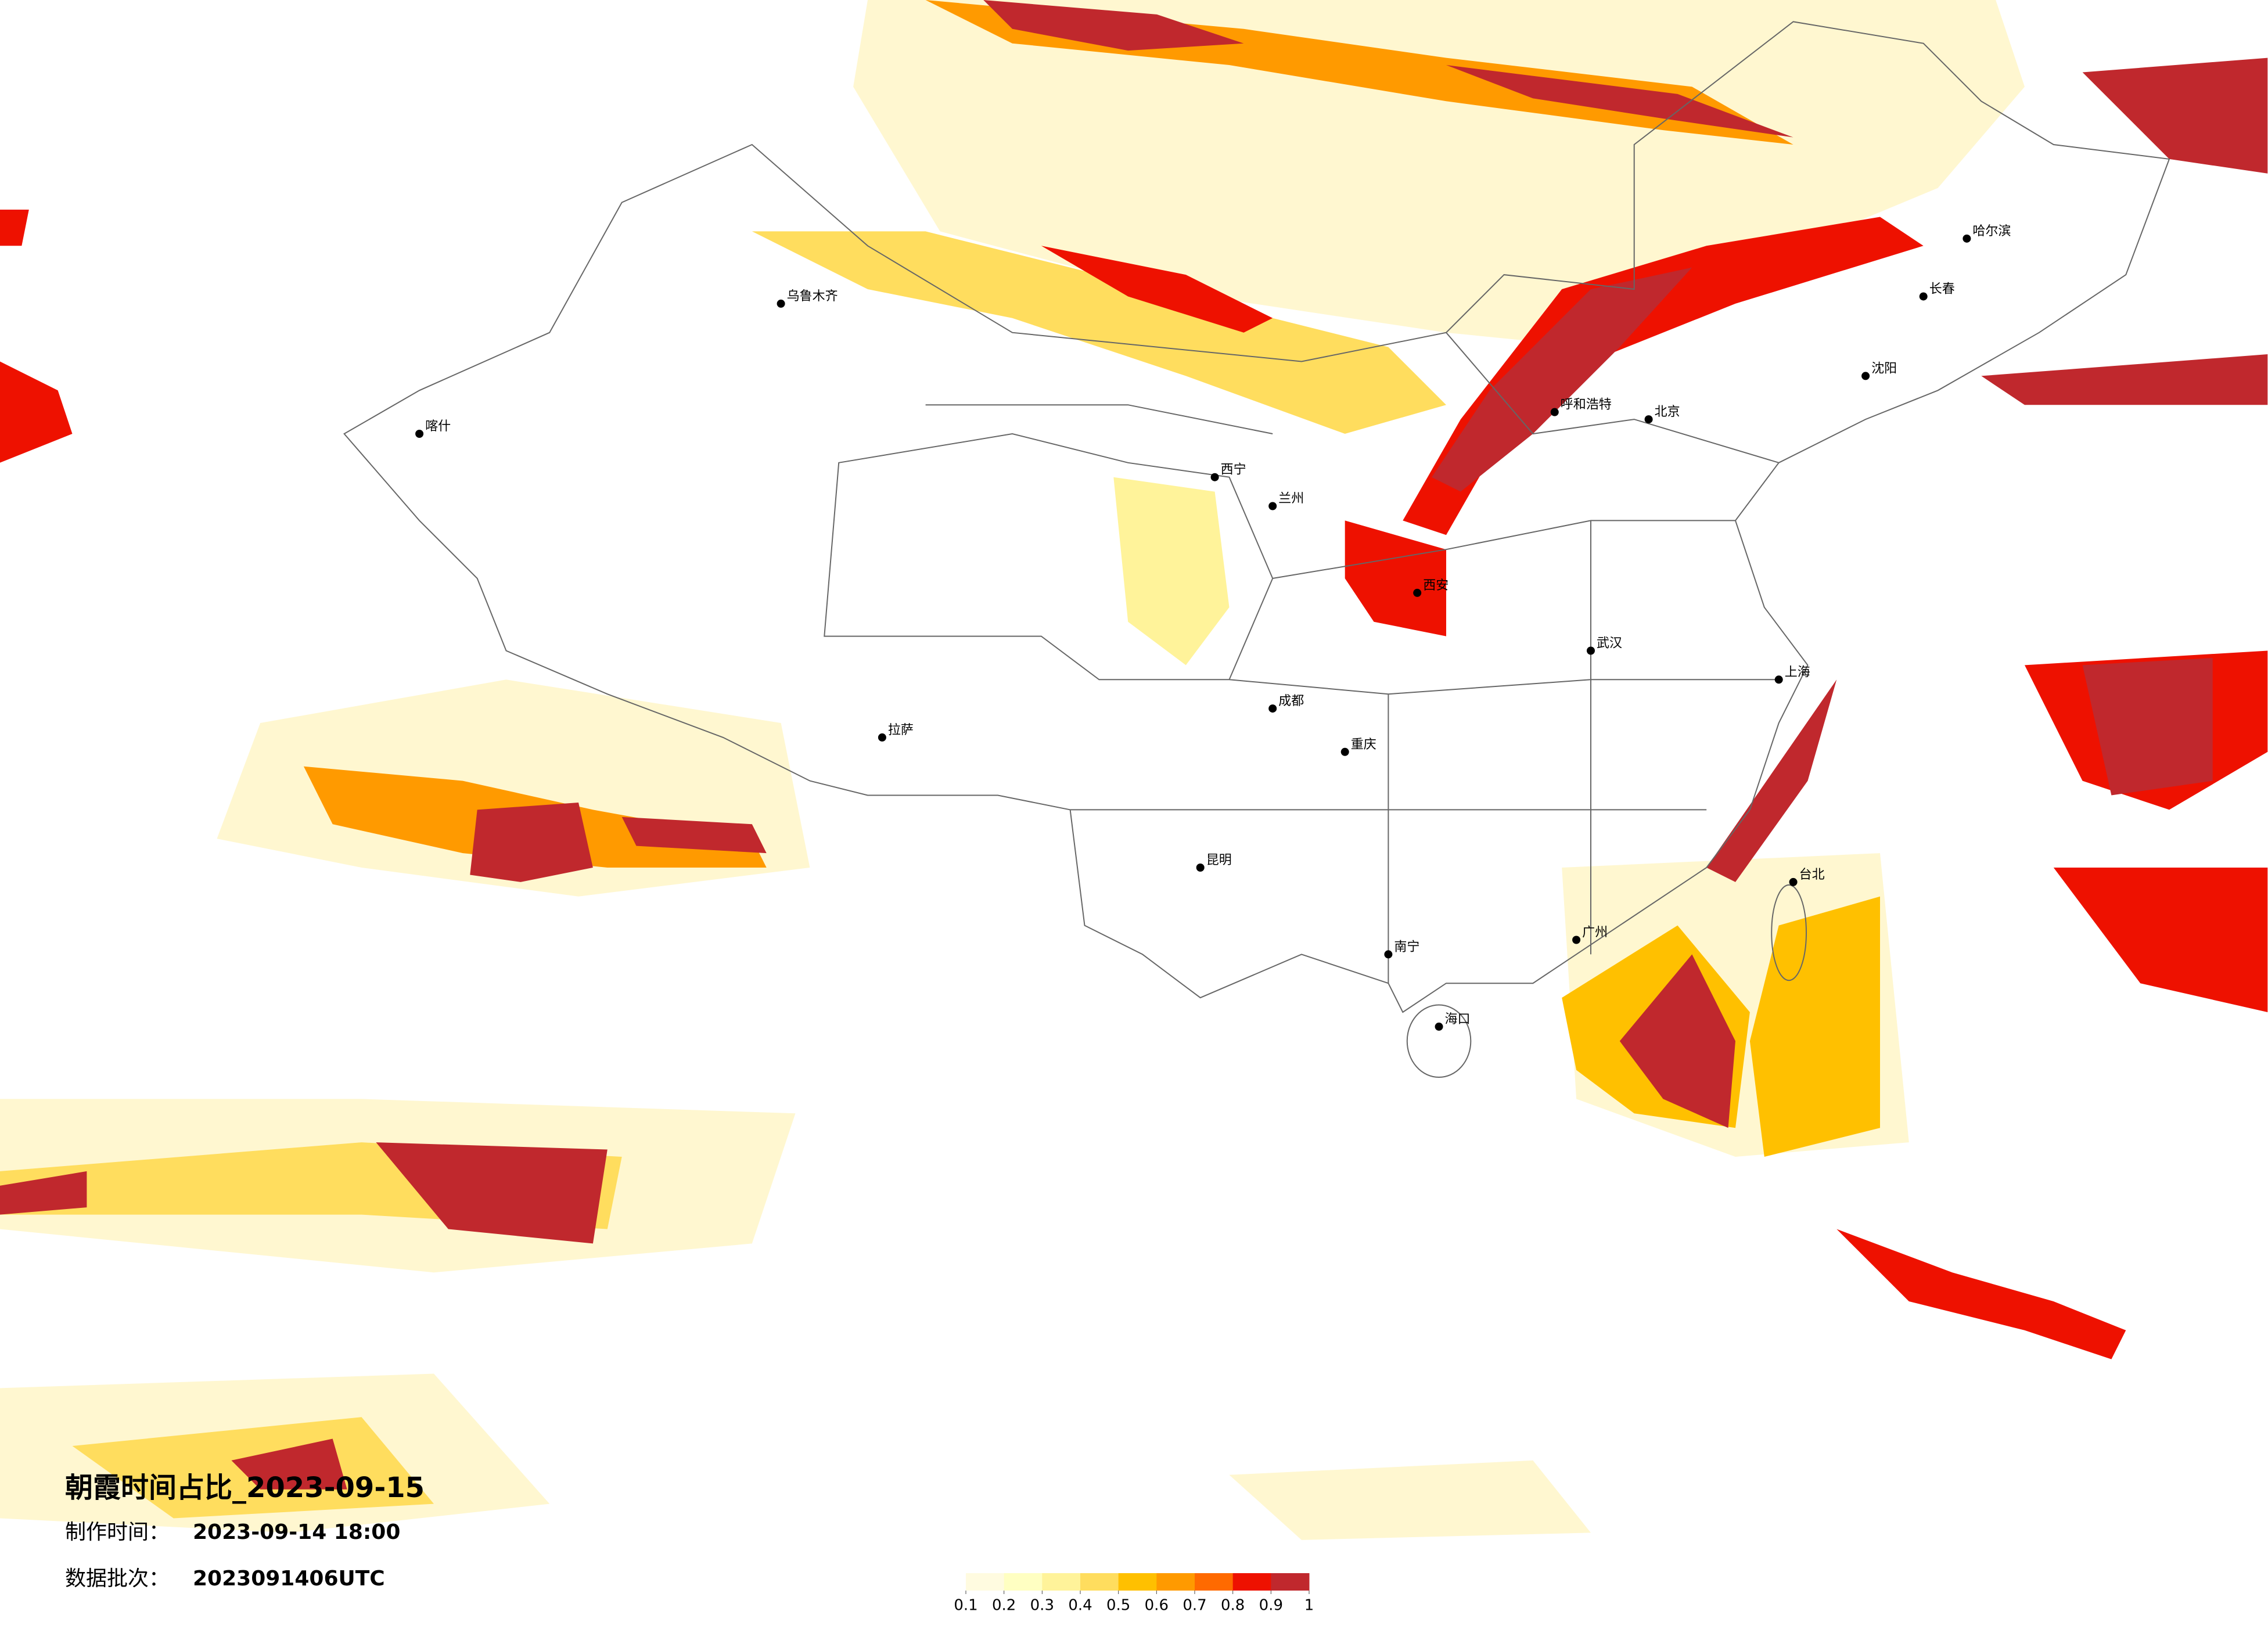 Image resolution: width=2268 pixels, height=1626 pixels. I want to click on made-label: 制作时间：, so click(117, 1532).